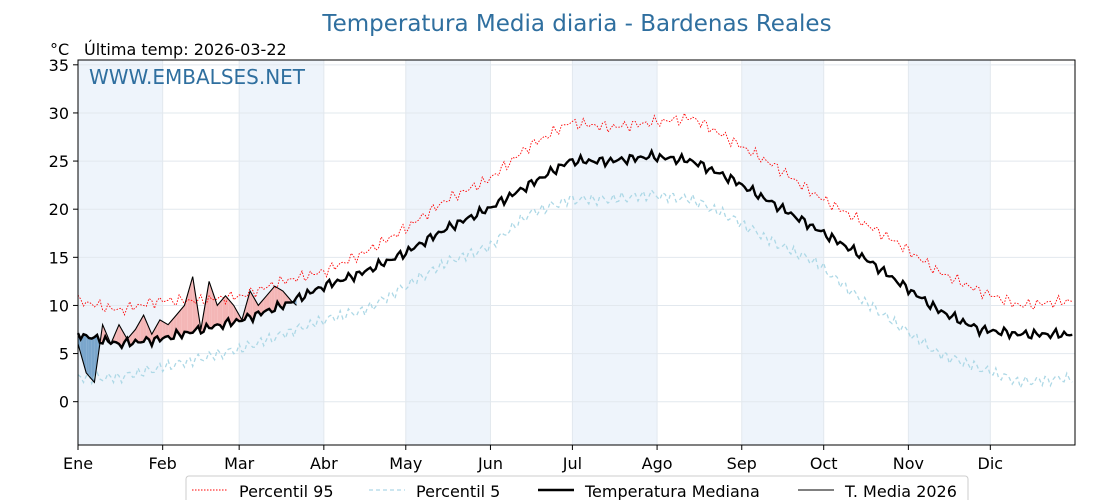 This screenshot has height=500, width=1120. Describe the element at coordinates (324, 463) in the screenshot. I see `x-tick-label-abr: Abr` at that location.